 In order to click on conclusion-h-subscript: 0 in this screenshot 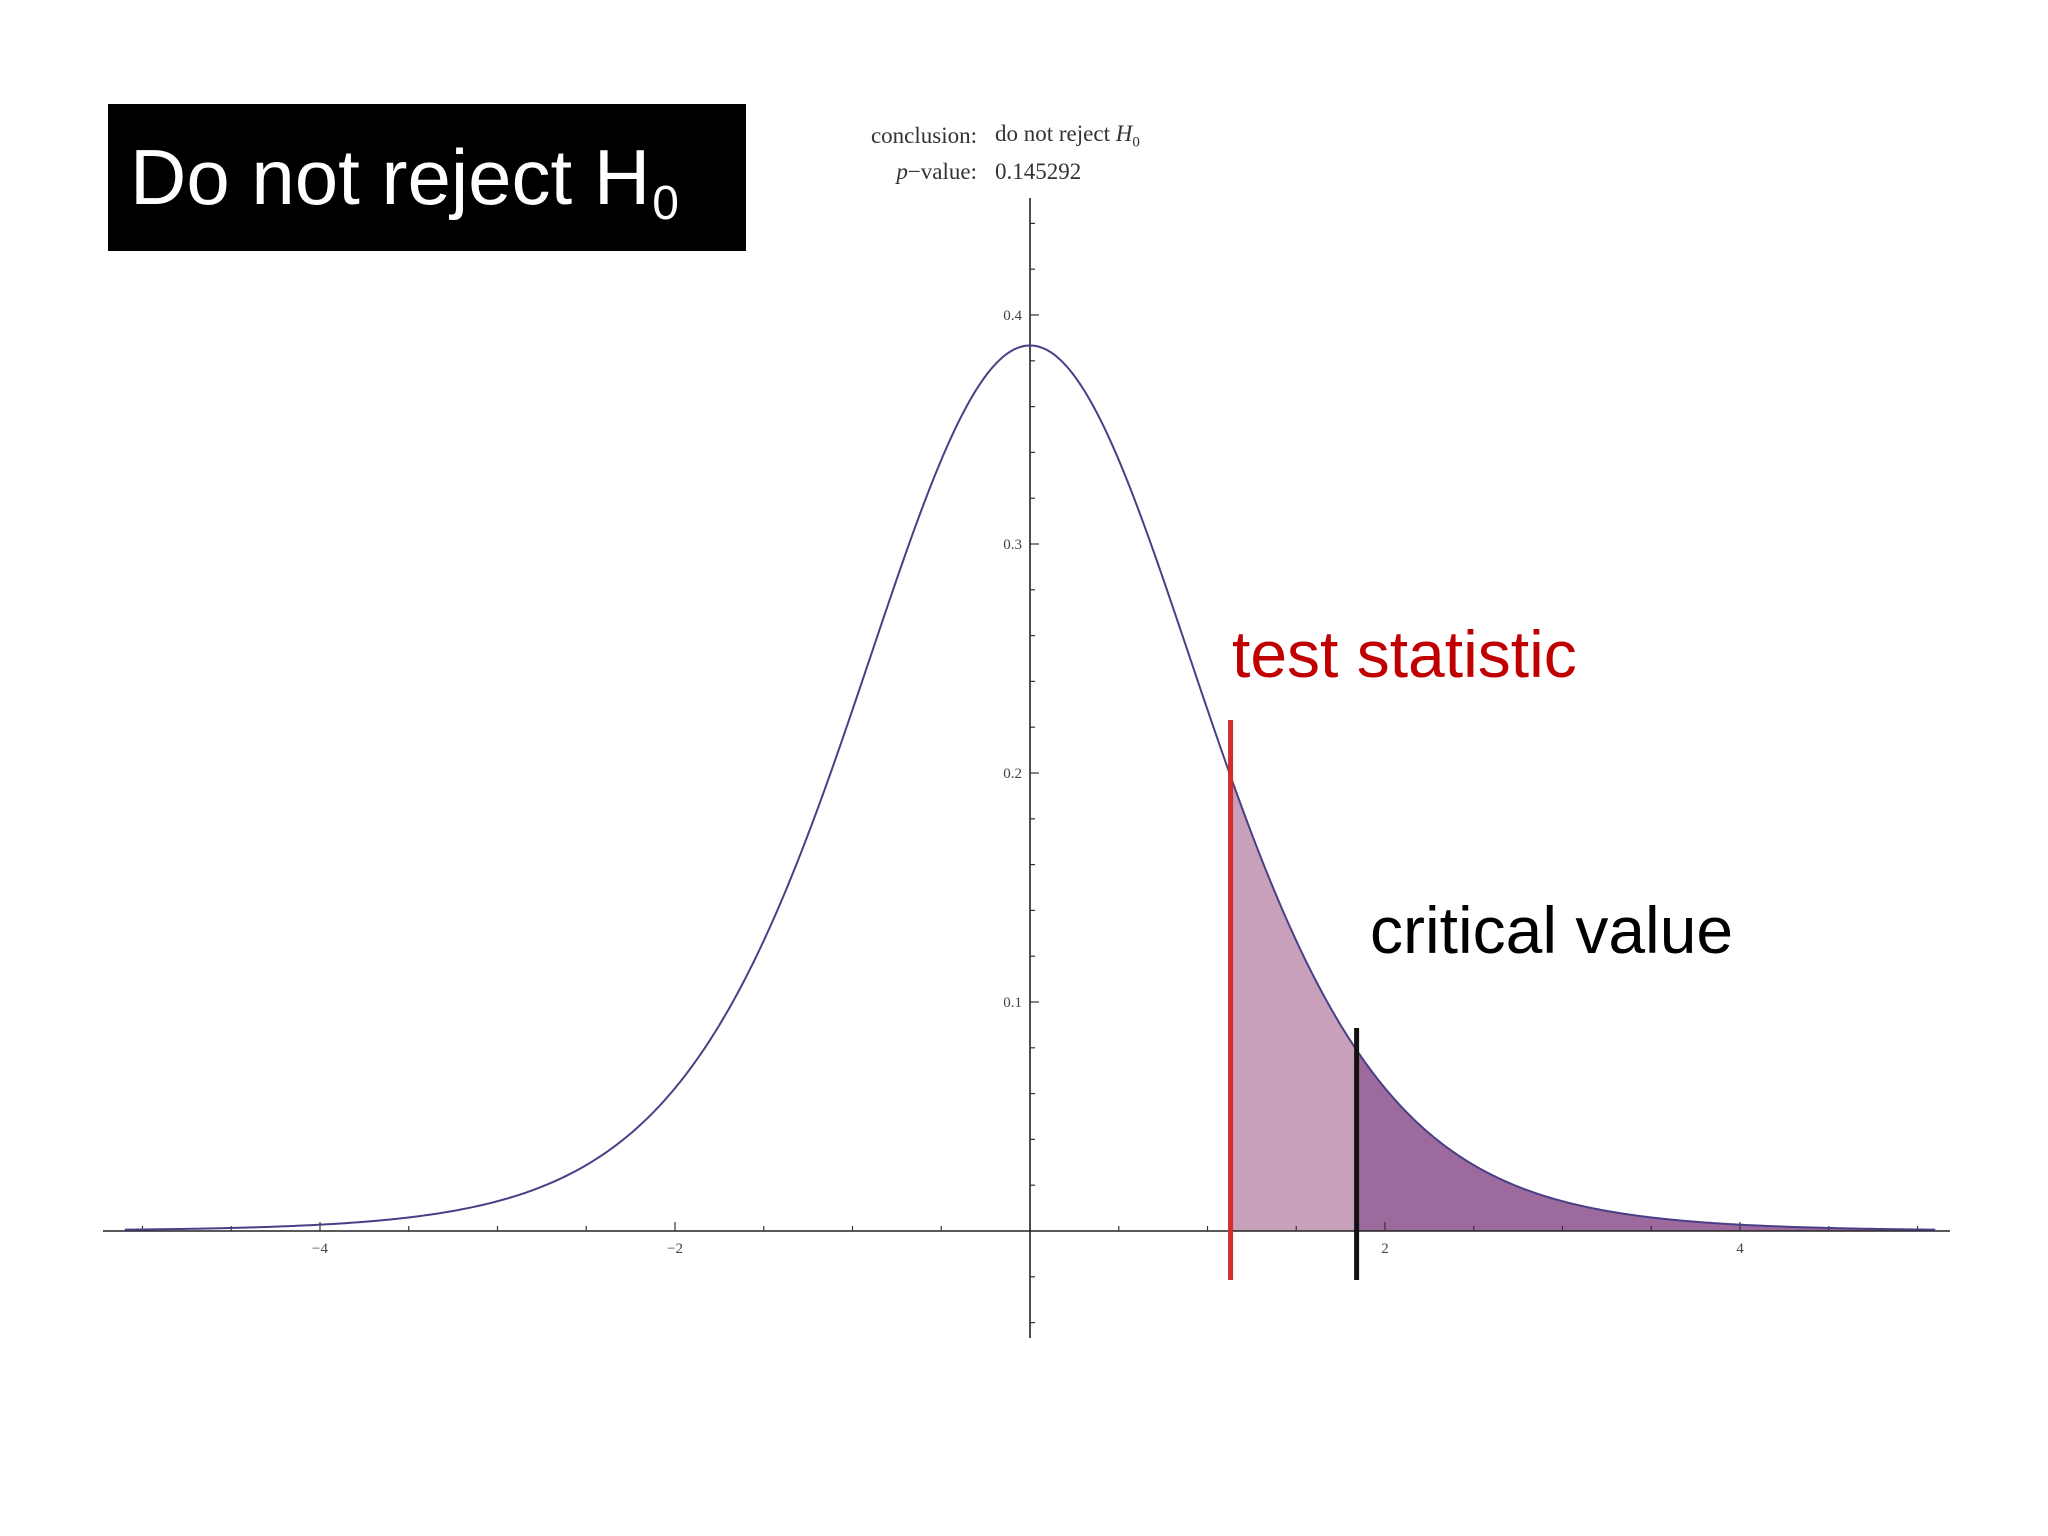, I will do `click(1136, 142)`.